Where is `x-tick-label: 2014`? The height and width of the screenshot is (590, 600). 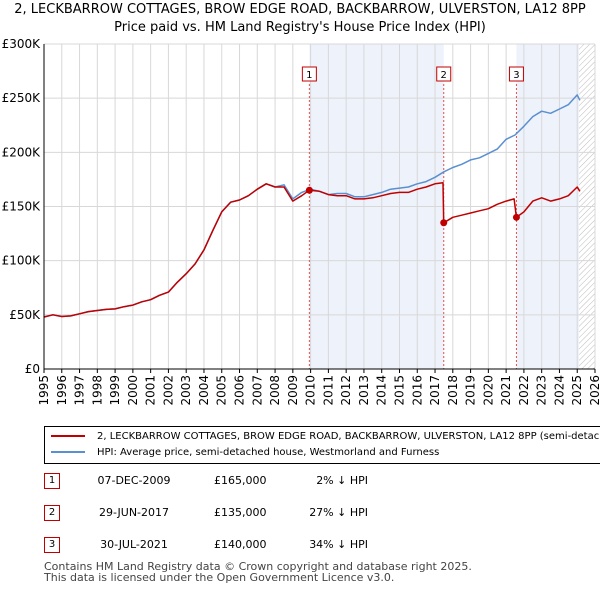 x-tick-label: 2014 is located at coordinates (382, 390).